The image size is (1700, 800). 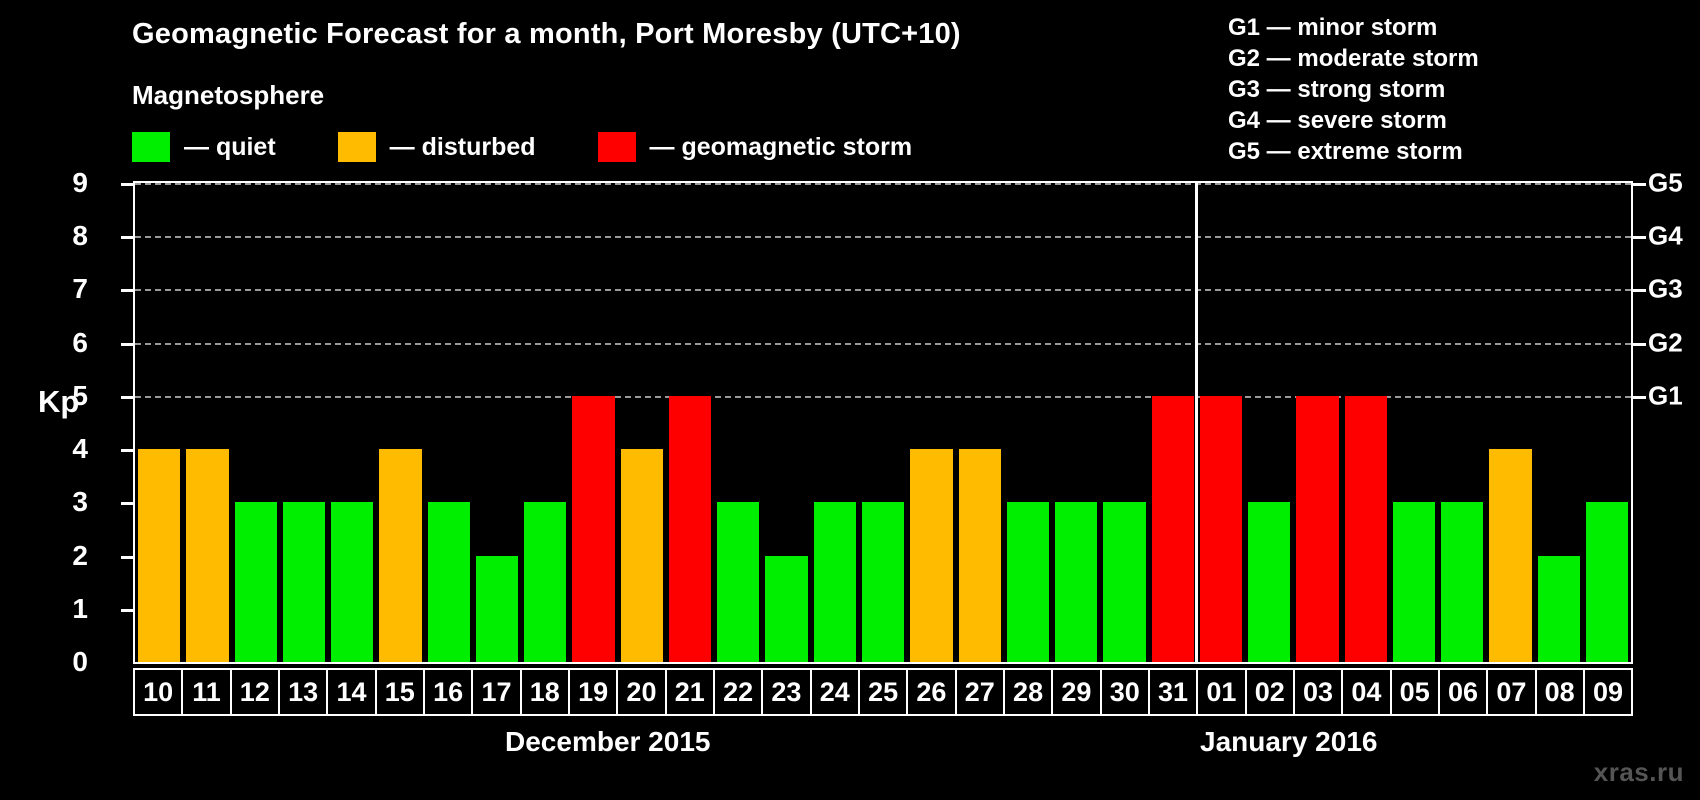 What do you see at coordinates (691, 692) in the screenshot?
I see `day-label-21-11: 21` at bounding box center [691, 692].